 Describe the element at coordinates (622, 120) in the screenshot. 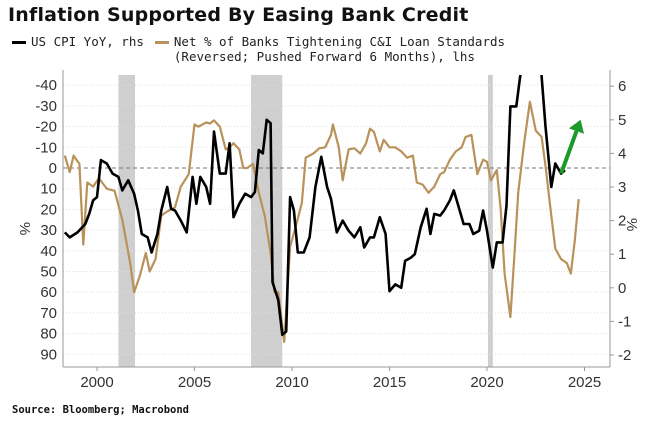

I see `right-tick-label: 5` at that location.